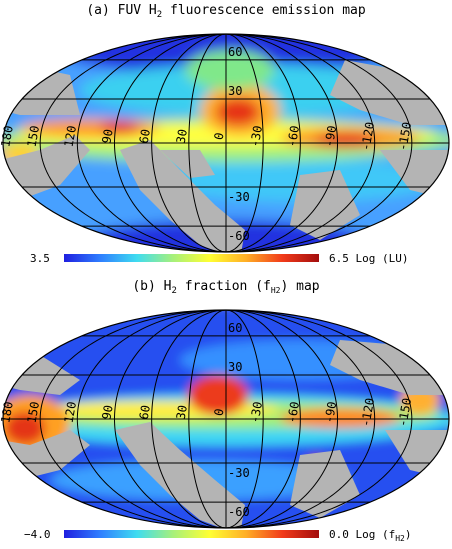 The height and width of the screenshot is (549, 452). Describe the element at coordinates (370, 535) in the screenshot. I see `colorbar-b-max: 0.0 Log (fH2)` at that location.